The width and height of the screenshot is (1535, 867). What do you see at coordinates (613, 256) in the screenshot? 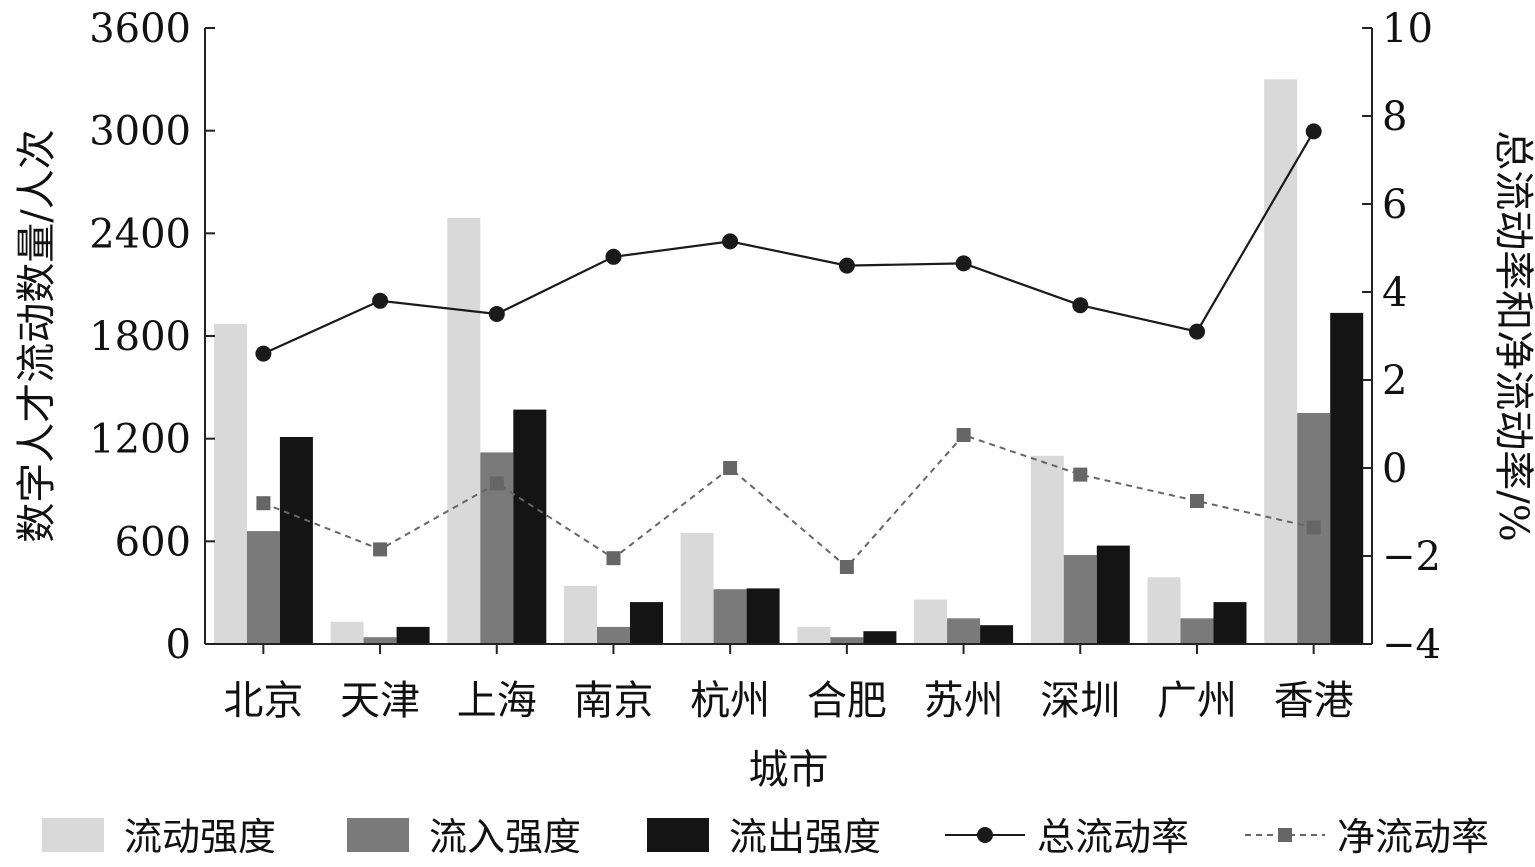
I see `point-总流动率-南京` at bounding box center [613, 256].